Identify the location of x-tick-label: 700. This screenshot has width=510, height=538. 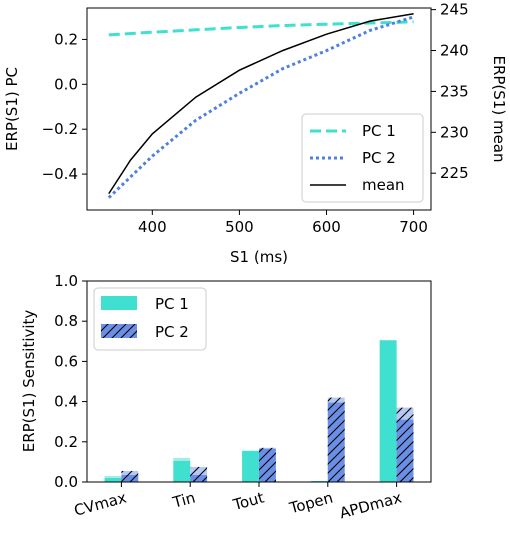
(413, 227).